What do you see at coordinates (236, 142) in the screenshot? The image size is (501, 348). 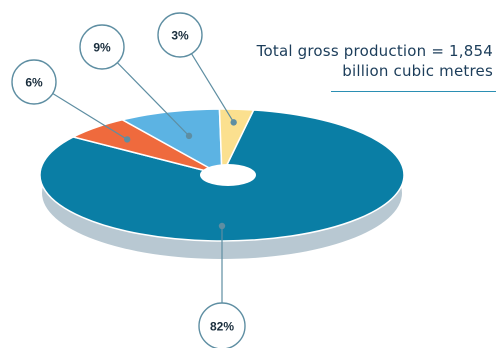 I see `slice-3-percent` at bounding box center [236, 142].